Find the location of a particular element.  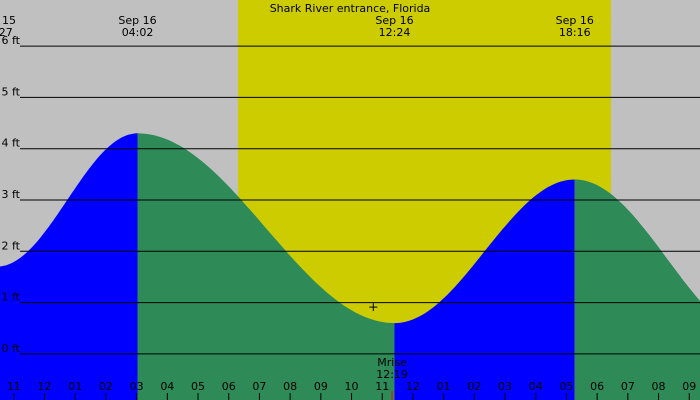

y-tick-label: 2 ft is located at coordinates (11, 245).